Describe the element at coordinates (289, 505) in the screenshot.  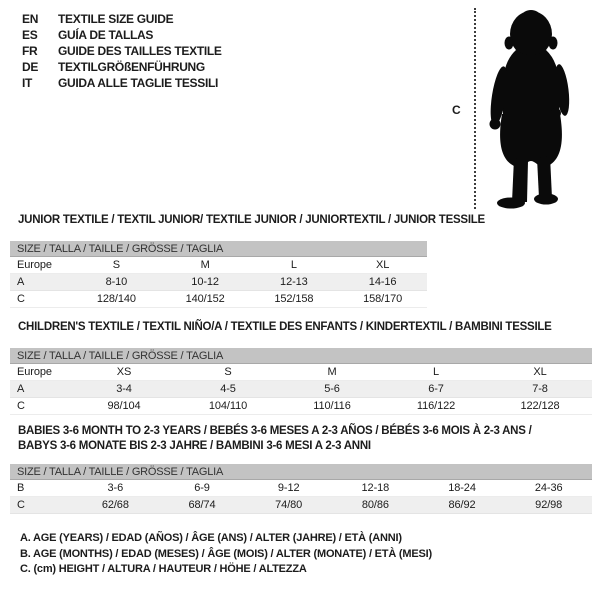
I see `table-cell: 74/80` at that location.